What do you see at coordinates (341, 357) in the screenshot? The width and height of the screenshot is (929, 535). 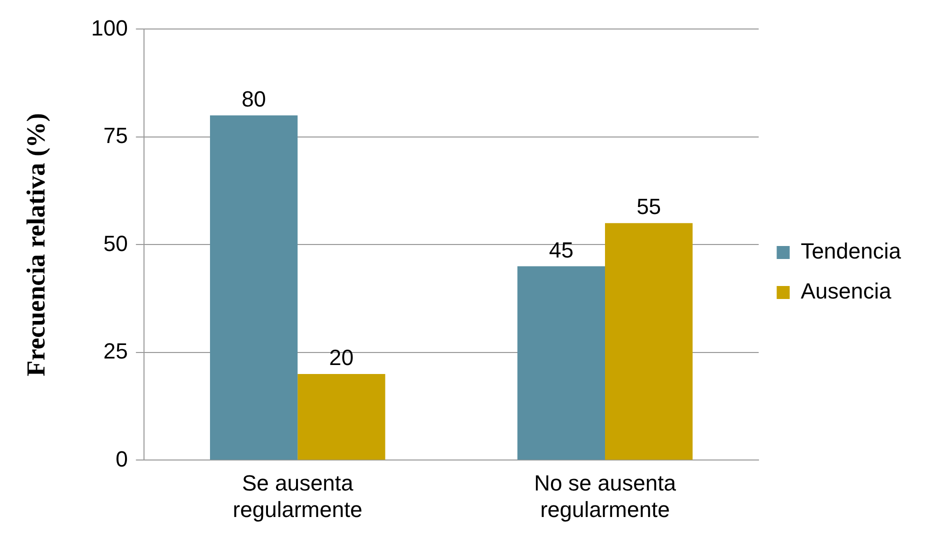 I see `data-label: 20` at bounding box center [341, 357].